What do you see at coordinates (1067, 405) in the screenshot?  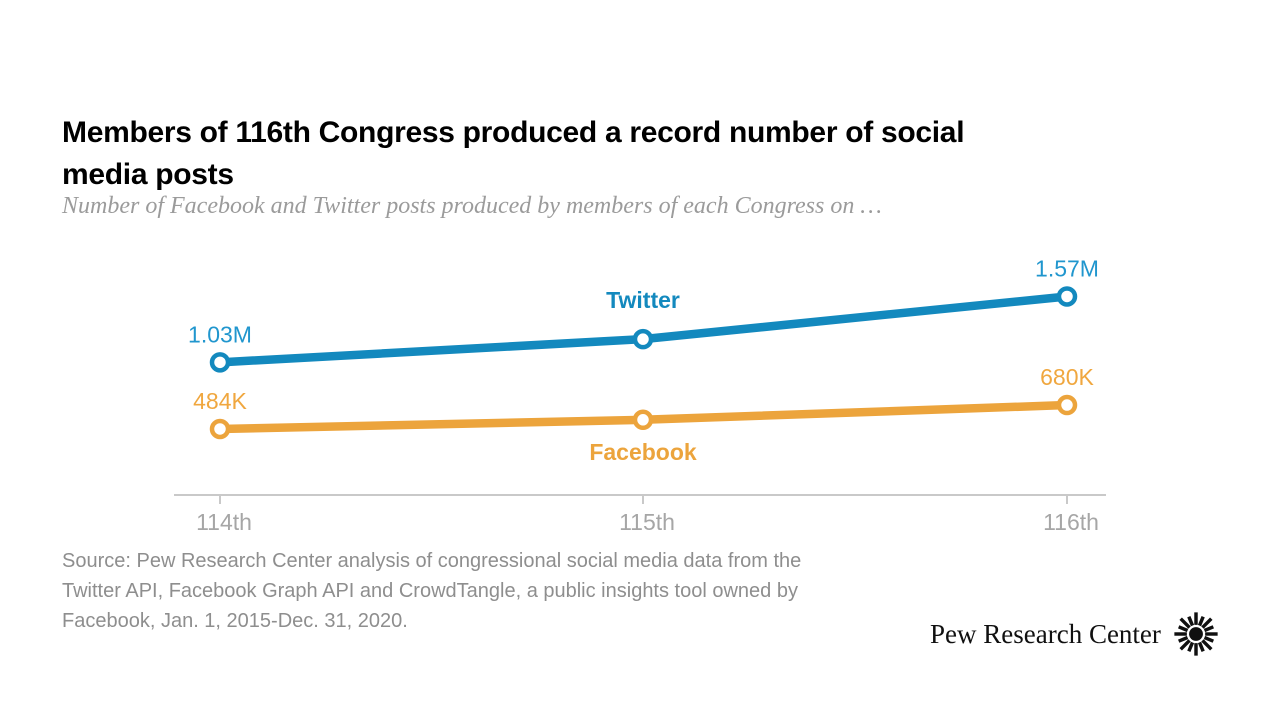 I see `chart-point-facebook-116th` at bounding box center [1067, 405].